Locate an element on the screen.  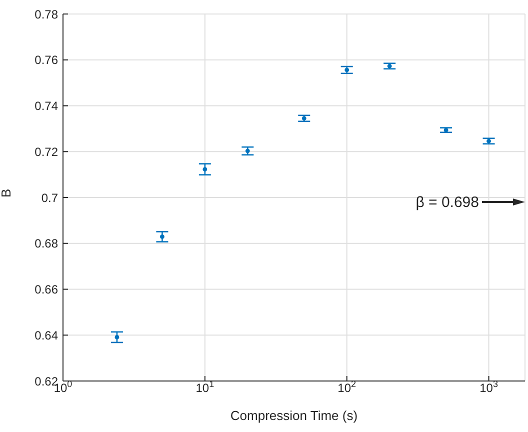
y-tick-label: 0.74 is located at coordinates (46, 106).